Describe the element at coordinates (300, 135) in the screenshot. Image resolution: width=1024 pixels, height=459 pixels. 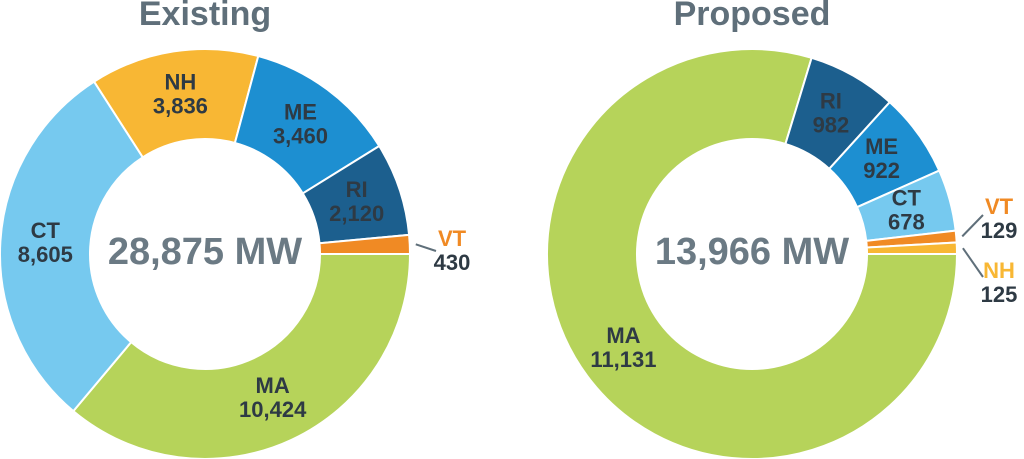
I see `slice-value: 3,460` at that location.